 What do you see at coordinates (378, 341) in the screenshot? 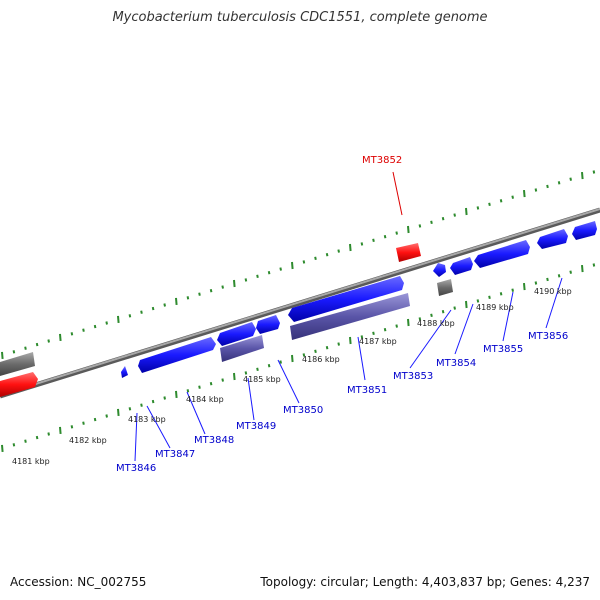
I see `kbp-label: 4187 kbp` at bounding box center [378, 341].